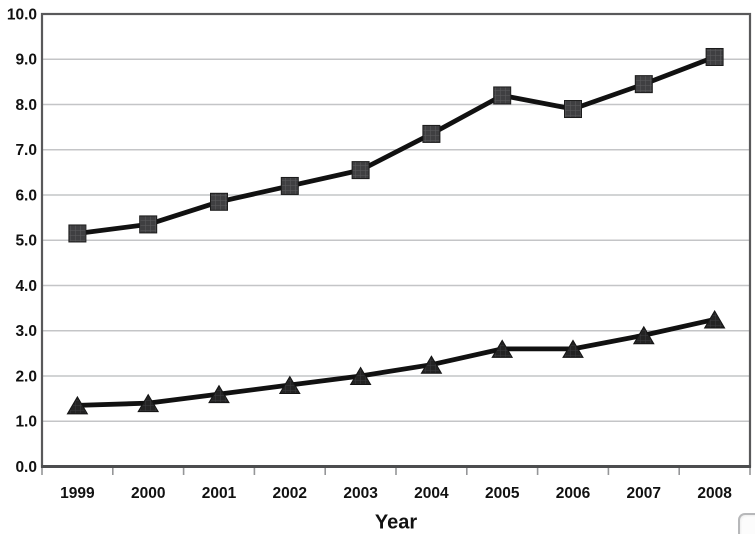 Image resolution: width=755 pixels, height=534 pixels. Describe the element at coordinates (26, 195) in the screenshot. I see `y-axis-tick-label: 6.0` at that location.